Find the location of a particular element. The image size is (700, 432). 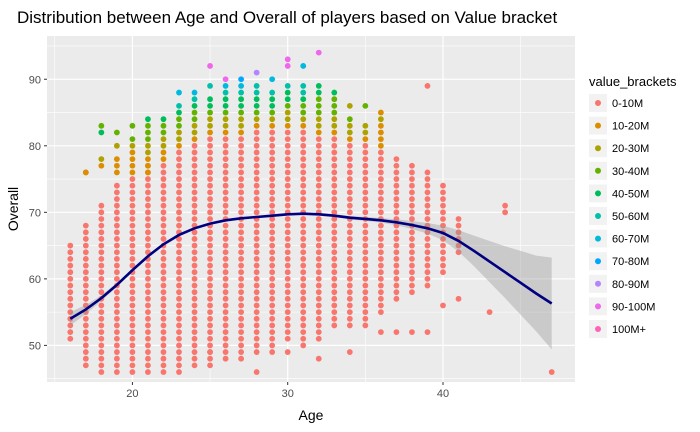

x-tick-label: 40 is located at coordinates (443, 394).